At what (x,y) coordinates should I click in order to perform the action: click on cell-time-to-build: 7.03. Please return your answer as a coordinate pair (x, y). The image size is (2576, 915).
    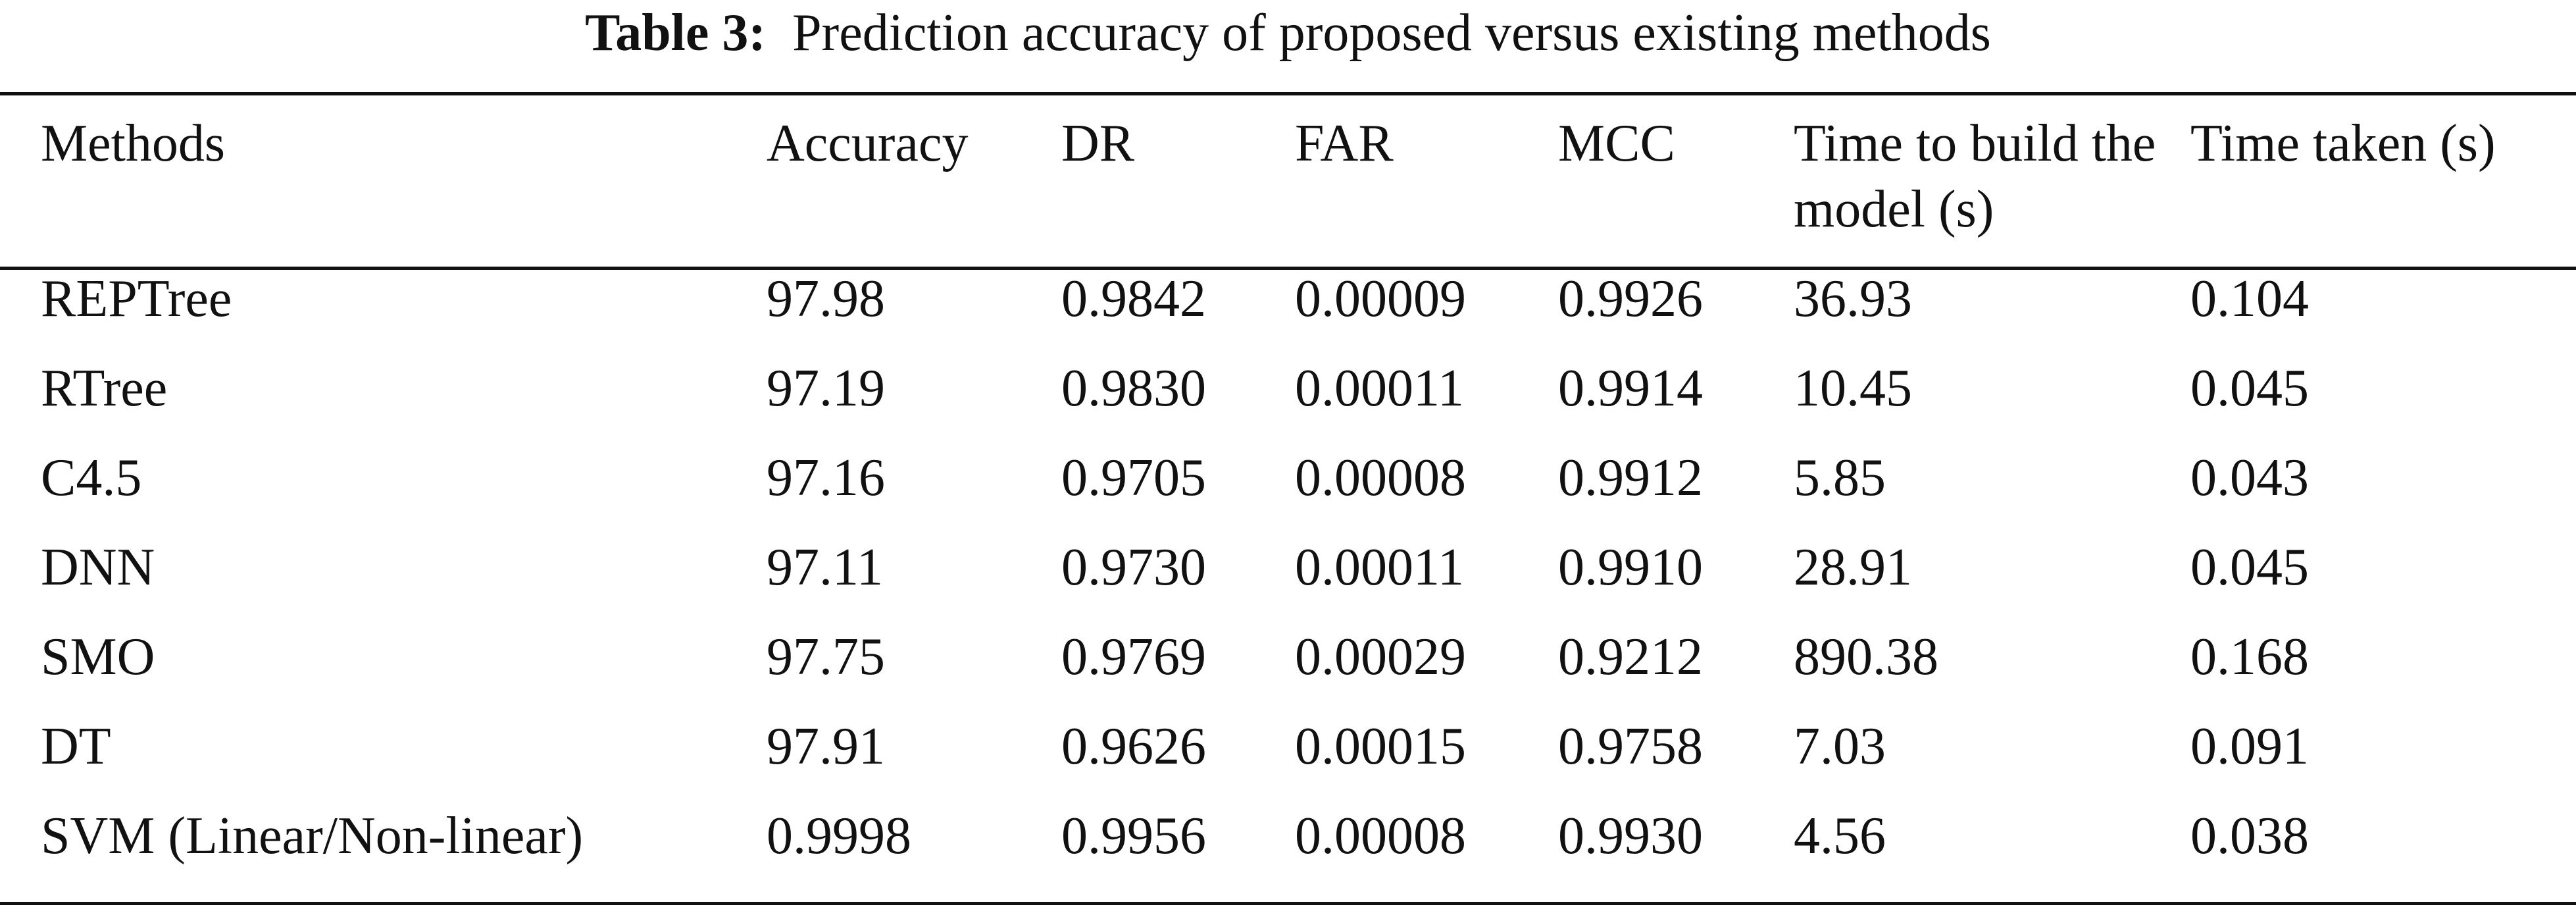
    Looking at the image, I should click on (1840, 746).